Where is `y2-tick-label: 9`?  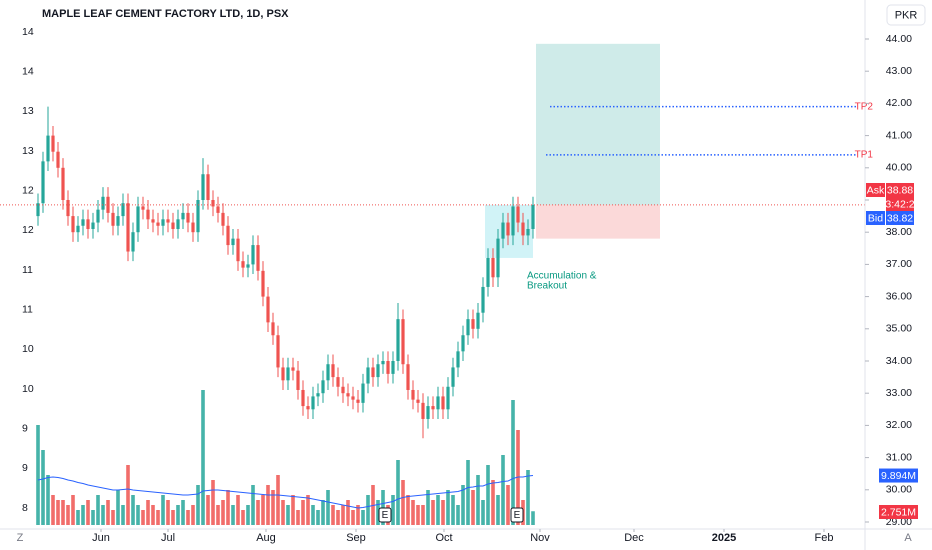 y2-tick-label: 9 is located at coordinates (25, 428).